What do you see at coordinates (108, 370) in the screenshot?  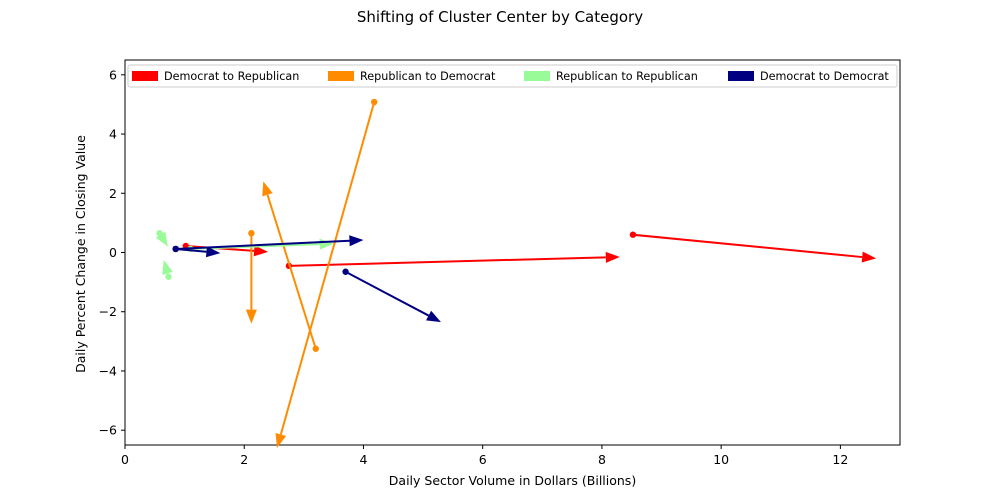 I see `y-tick-label: −4` at bounding box center [108, 370].